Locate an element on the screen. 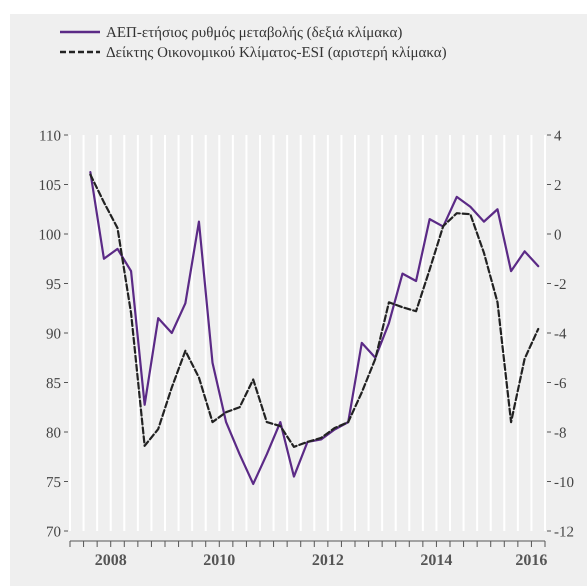 The width and height of the screenshot is (587, 586). x-tick-label: 2008 is located at coordinates (110, 560).